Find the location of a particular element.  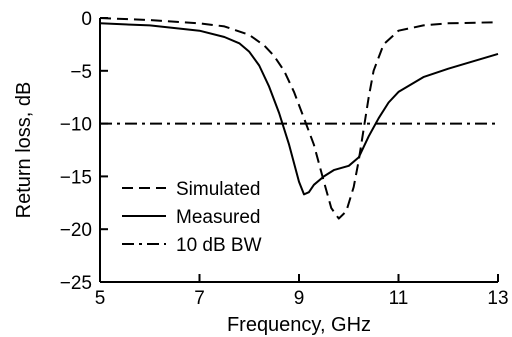

y-axis: 0 −5 −10 −15 −20 −25 is located at coordinates (84, 151).